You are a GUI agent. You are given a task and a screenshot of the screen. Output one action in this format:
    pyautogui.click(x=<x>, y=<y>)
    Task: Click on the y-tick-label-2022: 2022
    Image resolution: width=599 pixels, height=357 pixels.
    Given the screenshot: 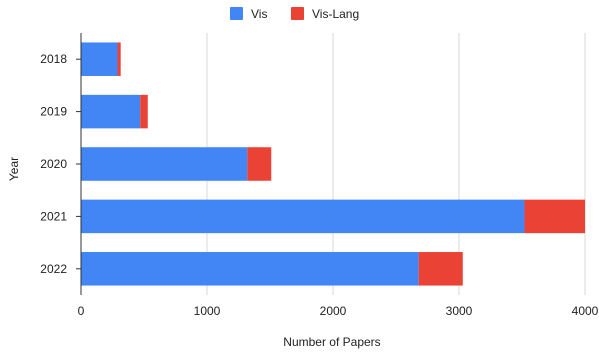 What is the action you would take?
    pyautogui.click(x=53, y=269)
    